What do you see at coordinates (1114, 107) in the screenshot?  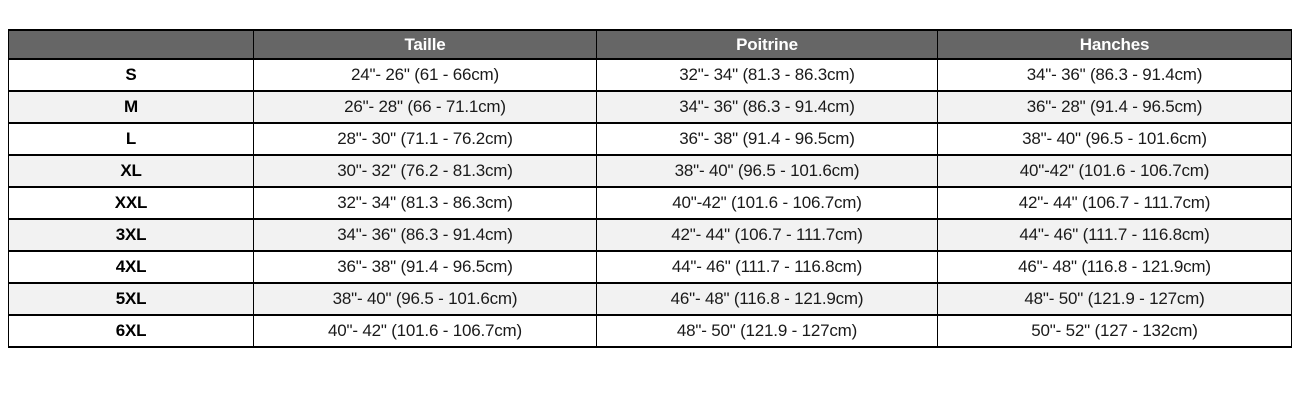 I see `hanches-cell: 36"- 28" (91.4 - 96.5cm)` at bounding box center [1114, 107].